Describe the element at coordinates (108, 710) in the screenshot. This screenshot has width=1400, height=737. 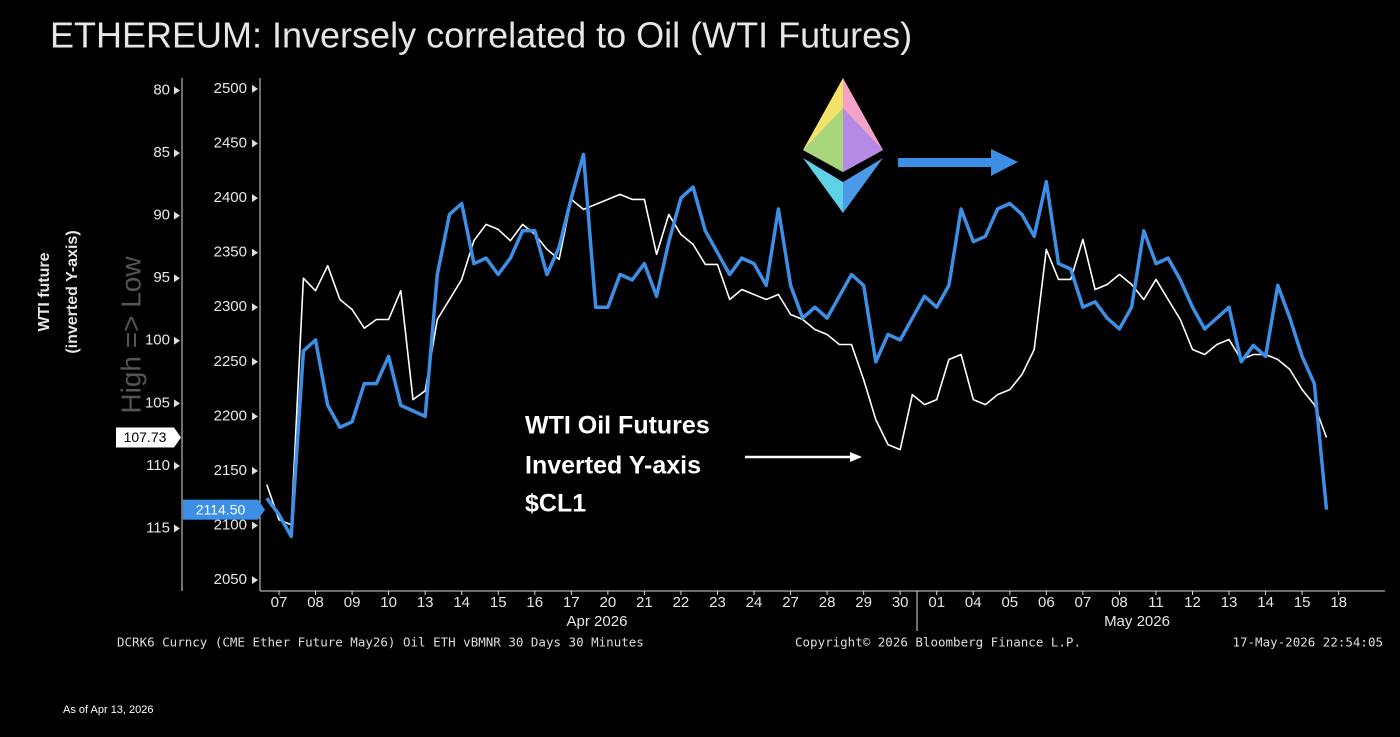
I see `as-of-date: As of Apr 13, 2026` at that location.